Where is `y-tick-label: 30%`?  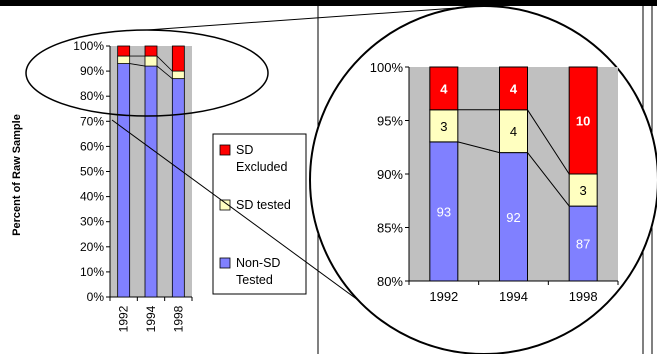
y-tick-label: 30% is located at coordinates (92, 222).